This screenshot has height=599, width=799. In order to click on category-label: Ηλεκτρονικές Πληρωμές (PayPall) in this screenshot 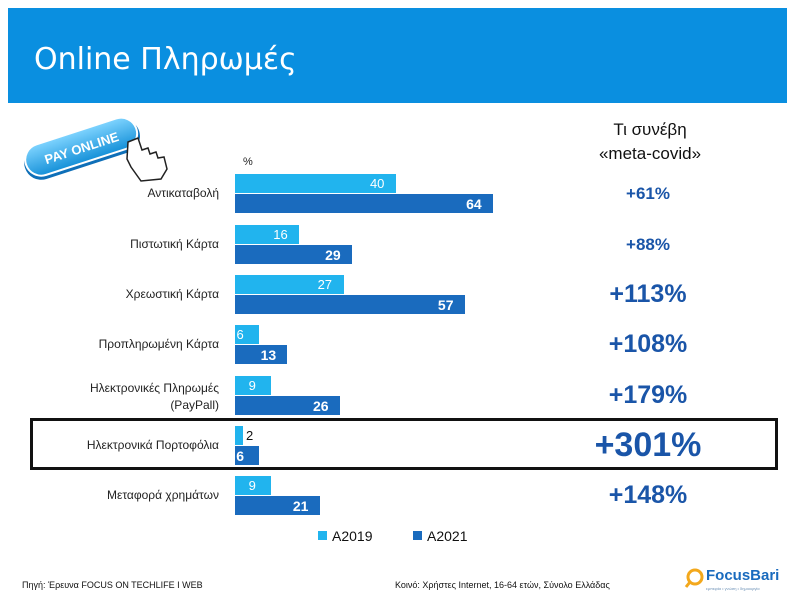, I will do `click(154, 397)`.